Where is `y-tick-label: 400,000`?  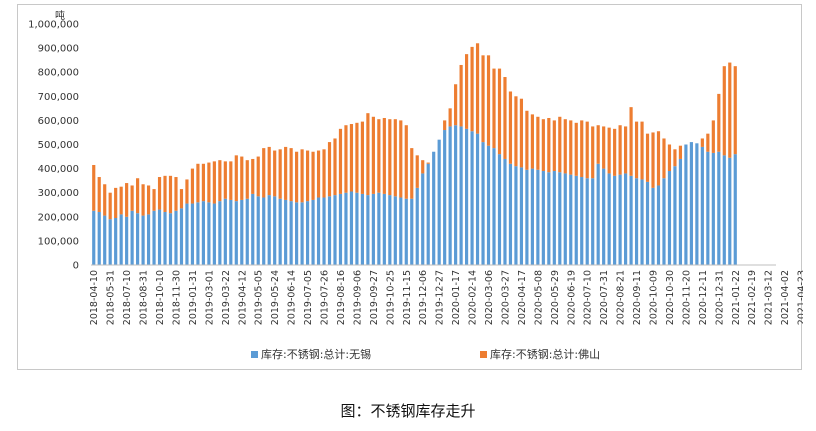
y-tick-label: 400,000 is located at coordinates (58, 169).